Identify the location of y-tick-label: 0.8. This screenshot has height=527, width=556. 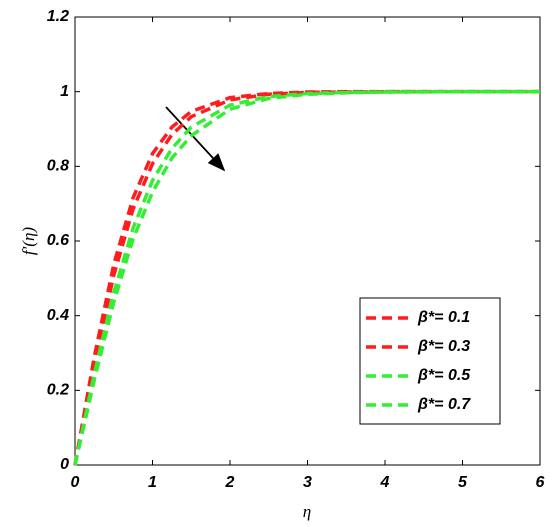
(58, 166).